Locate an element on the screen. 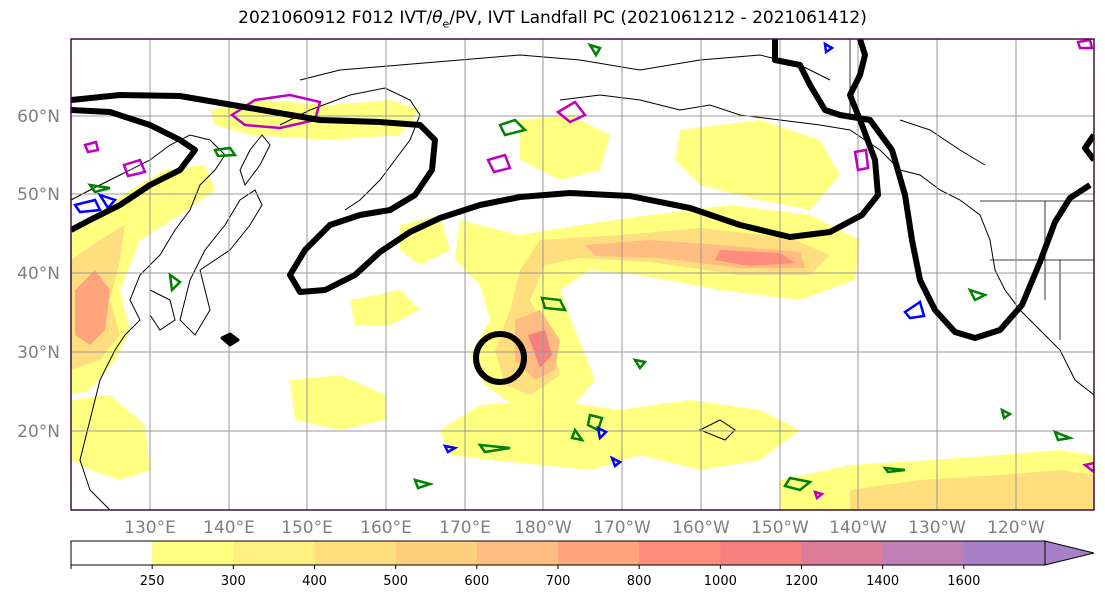 Image resolution: width=1105 pixels, height=603 pixels. lat-label-40n: 40°N is located at coordinates (38, 274).